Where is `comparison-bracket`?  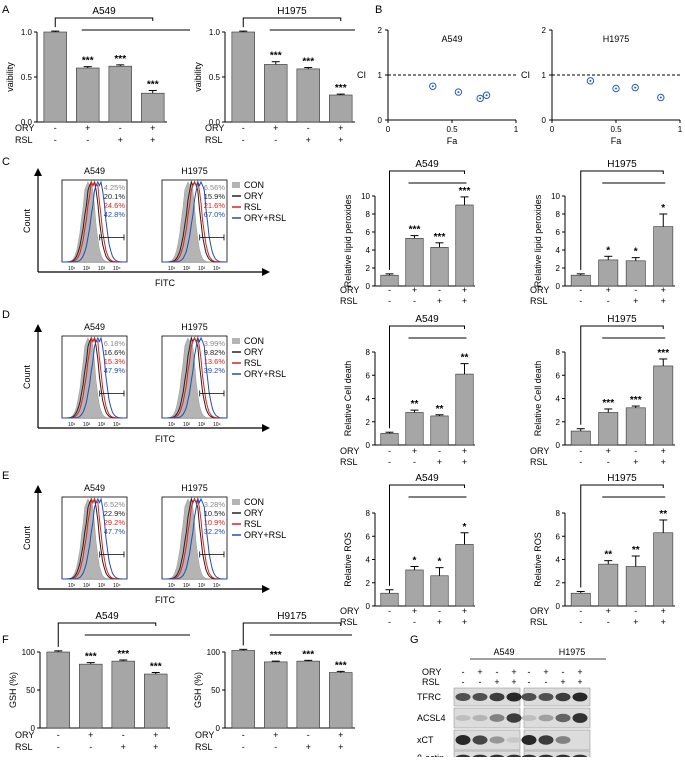
comparison-bracket is located at coordinates (292, 22).